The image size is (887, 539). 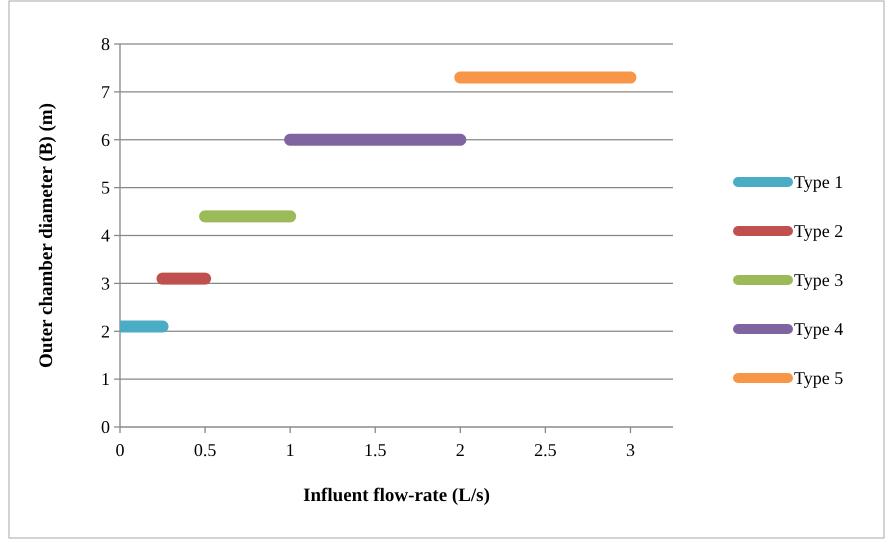 What do you see at coordinates (205, 450) in the screenshot?
I see `x-tick-label: 0.5` at bounding box center [205, 450].